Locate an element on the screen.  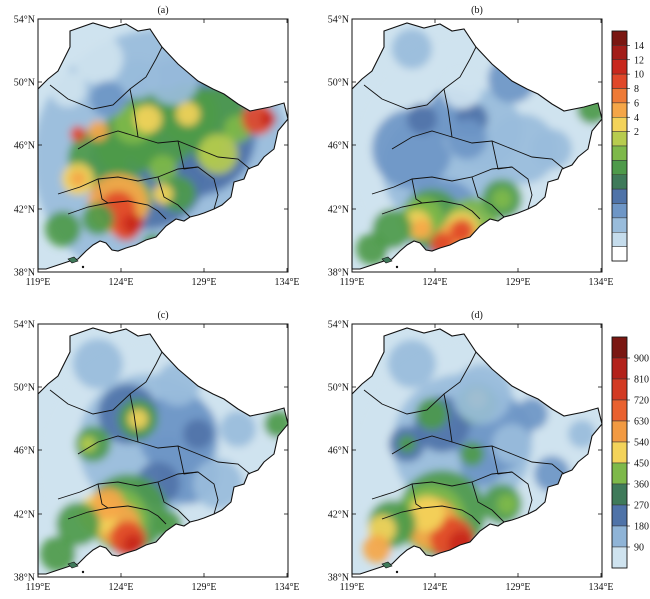
panel-title: (d) is located at coordinates (477, 315).